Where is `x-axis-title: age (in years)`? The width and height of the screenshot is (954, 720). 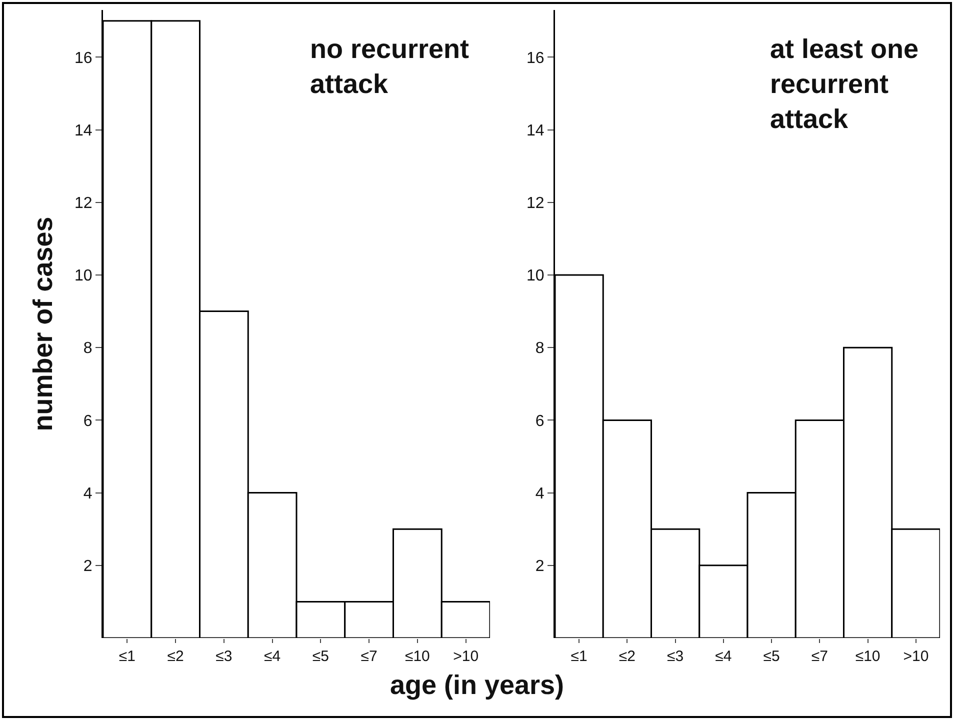 x-axis-title: age (in years) is located at coordinates (477, 685).